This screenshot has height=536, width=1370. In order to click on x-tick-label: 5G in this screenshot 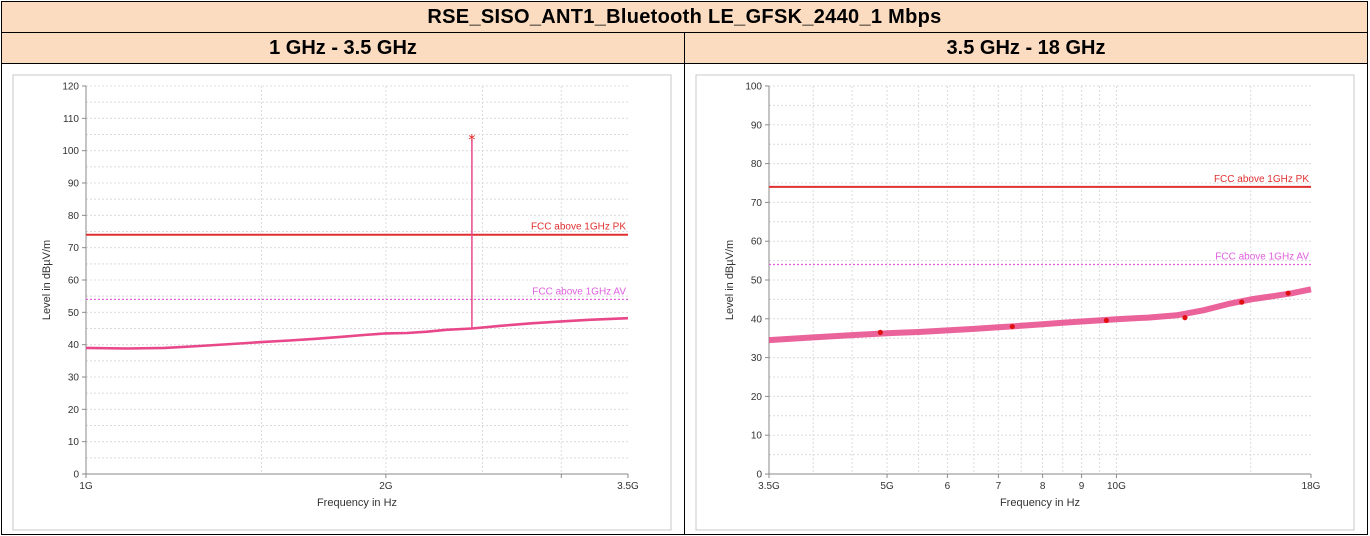, I will do `click(887, 486)`.